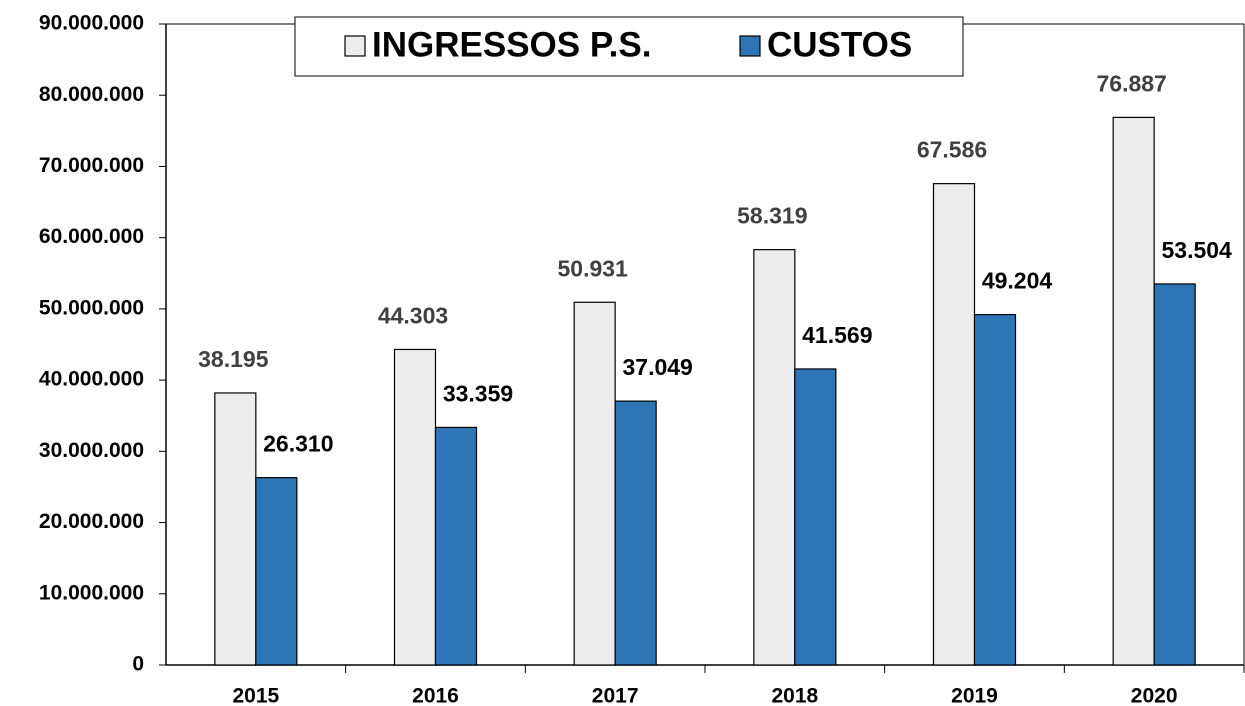 The height and width of the screenshot is (706, 1245). I want to click on x-tick-label: 2016, so click(435, 695).